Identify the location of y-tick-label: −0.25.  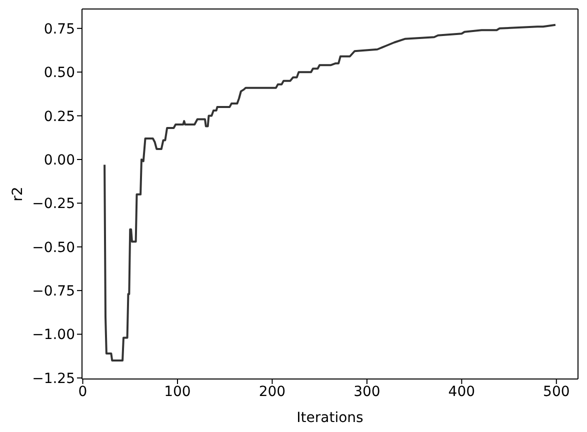
(53, 204).